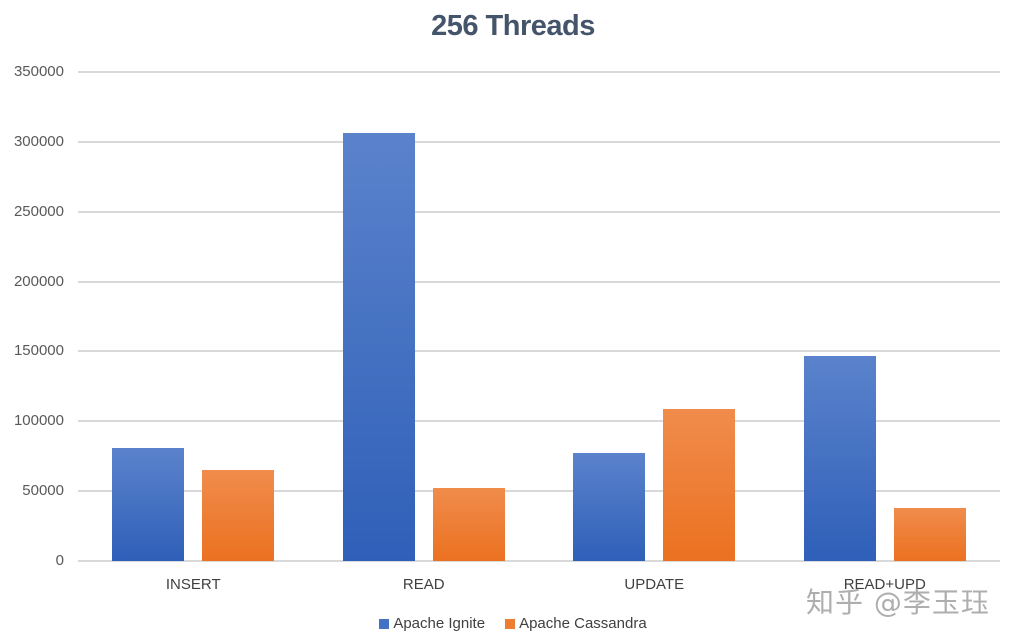 The height and width of the screenshot is (644, 1026). What do you see at coordinates (148, 504) in the screenshot?
I see `bar-apache-ignite-insert` at bounding box center [148, 504].